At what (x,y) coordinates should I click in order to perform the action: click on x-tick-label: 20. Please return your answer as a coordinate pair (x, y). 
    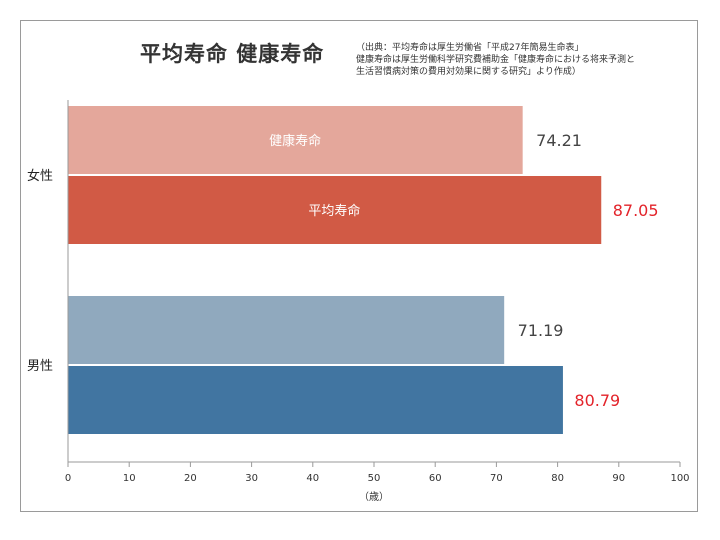
    Looking at the image, I should click on (190, 478).